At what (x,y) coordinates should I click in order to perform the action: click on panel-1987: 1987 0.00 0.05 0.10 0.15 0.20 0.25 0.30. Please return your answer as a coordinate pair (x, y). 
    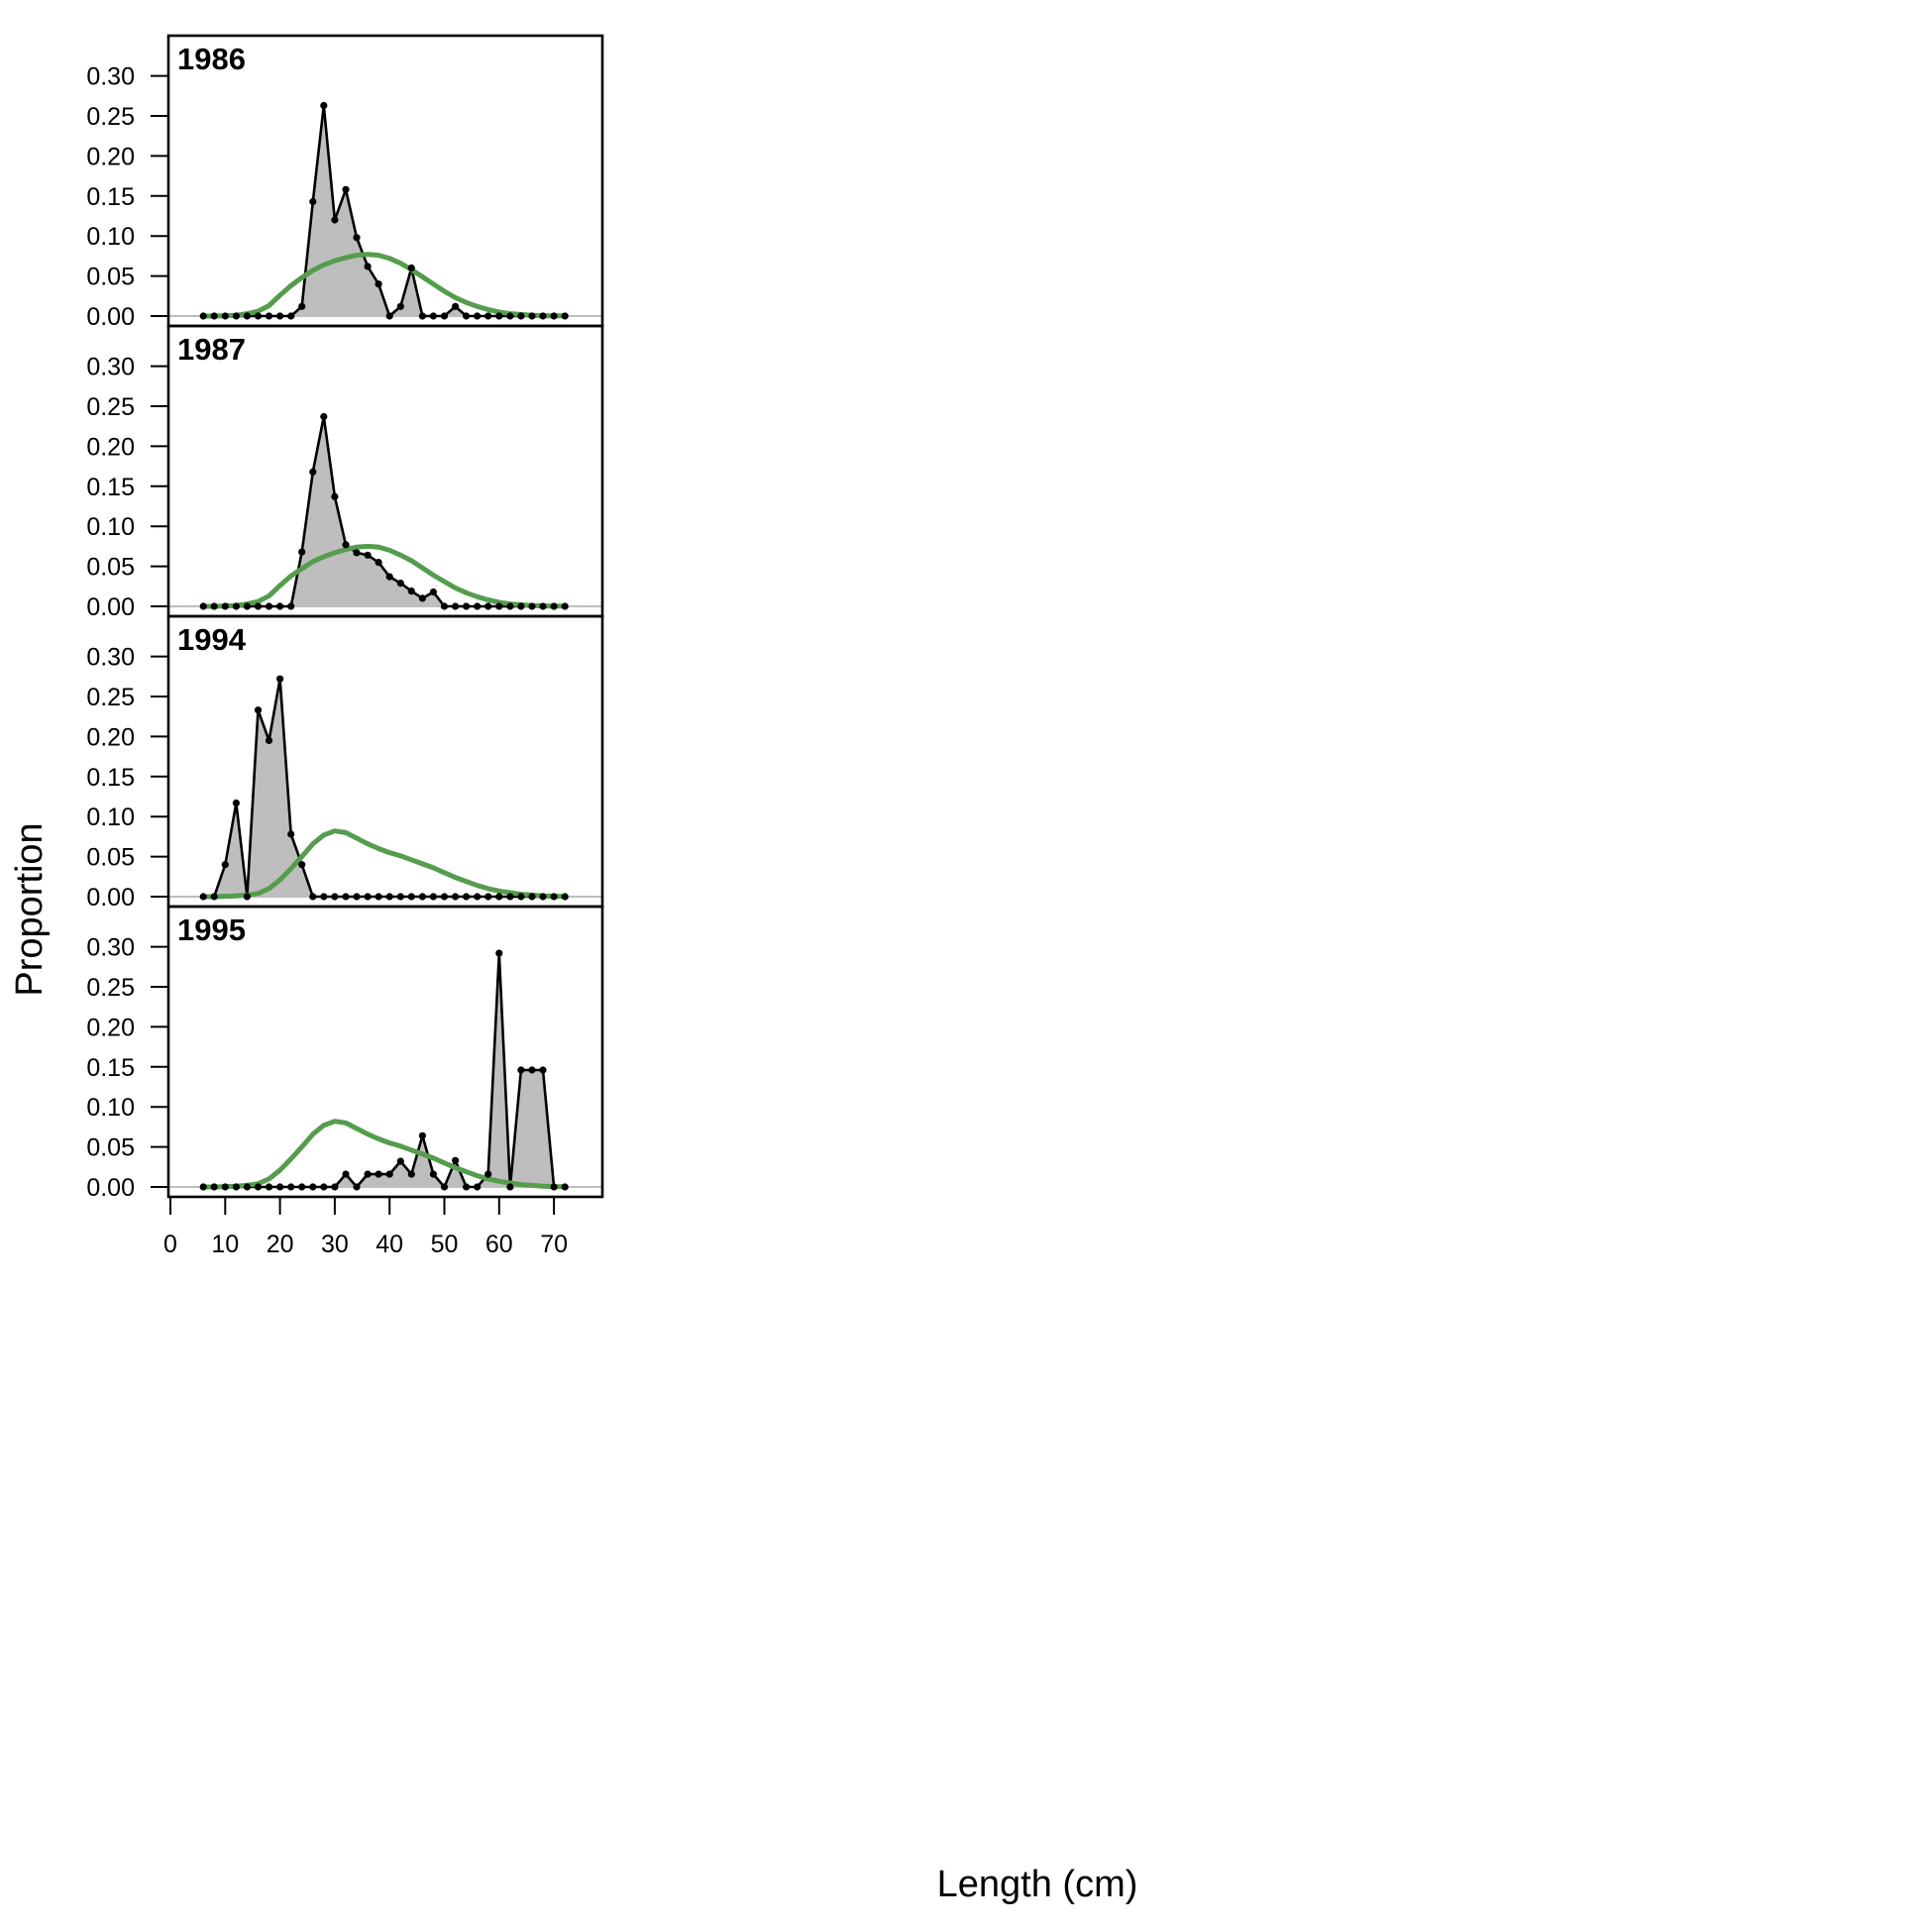
    Looking at the image, I should click on (345, 472).